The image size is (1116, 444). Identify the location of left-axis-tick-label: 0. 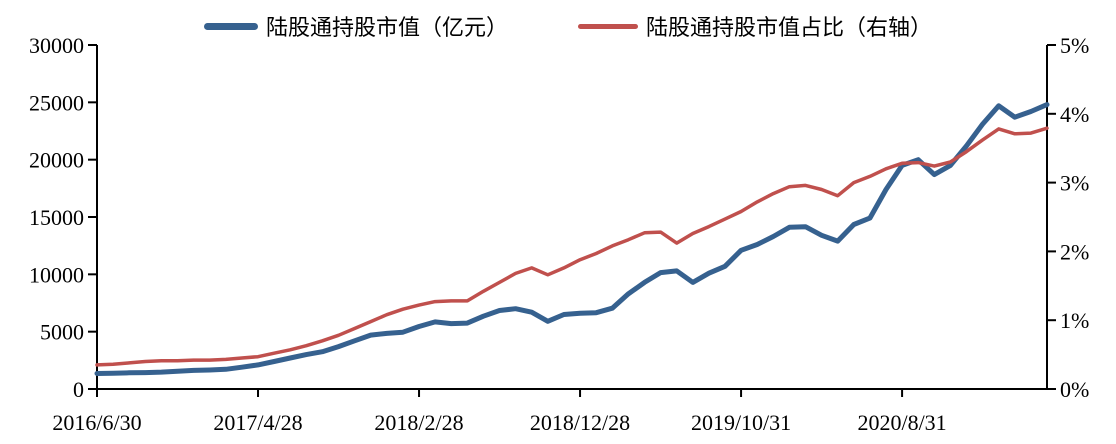
(78, 389).